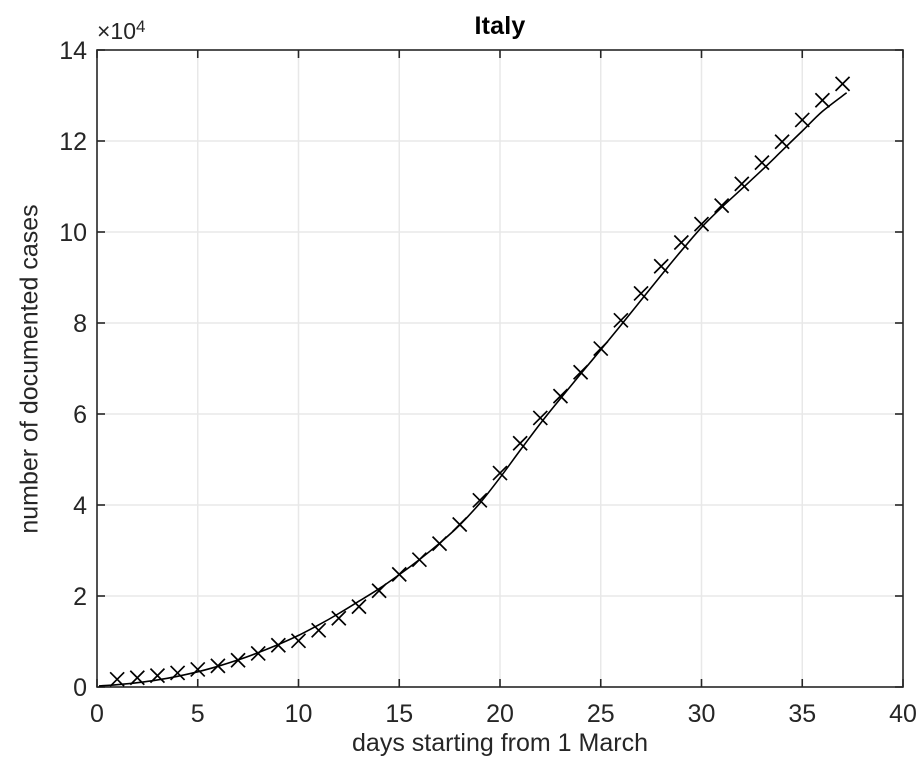 The image size is (924, 774). I want to click on x-tick-label: 20, so click(500, 714).